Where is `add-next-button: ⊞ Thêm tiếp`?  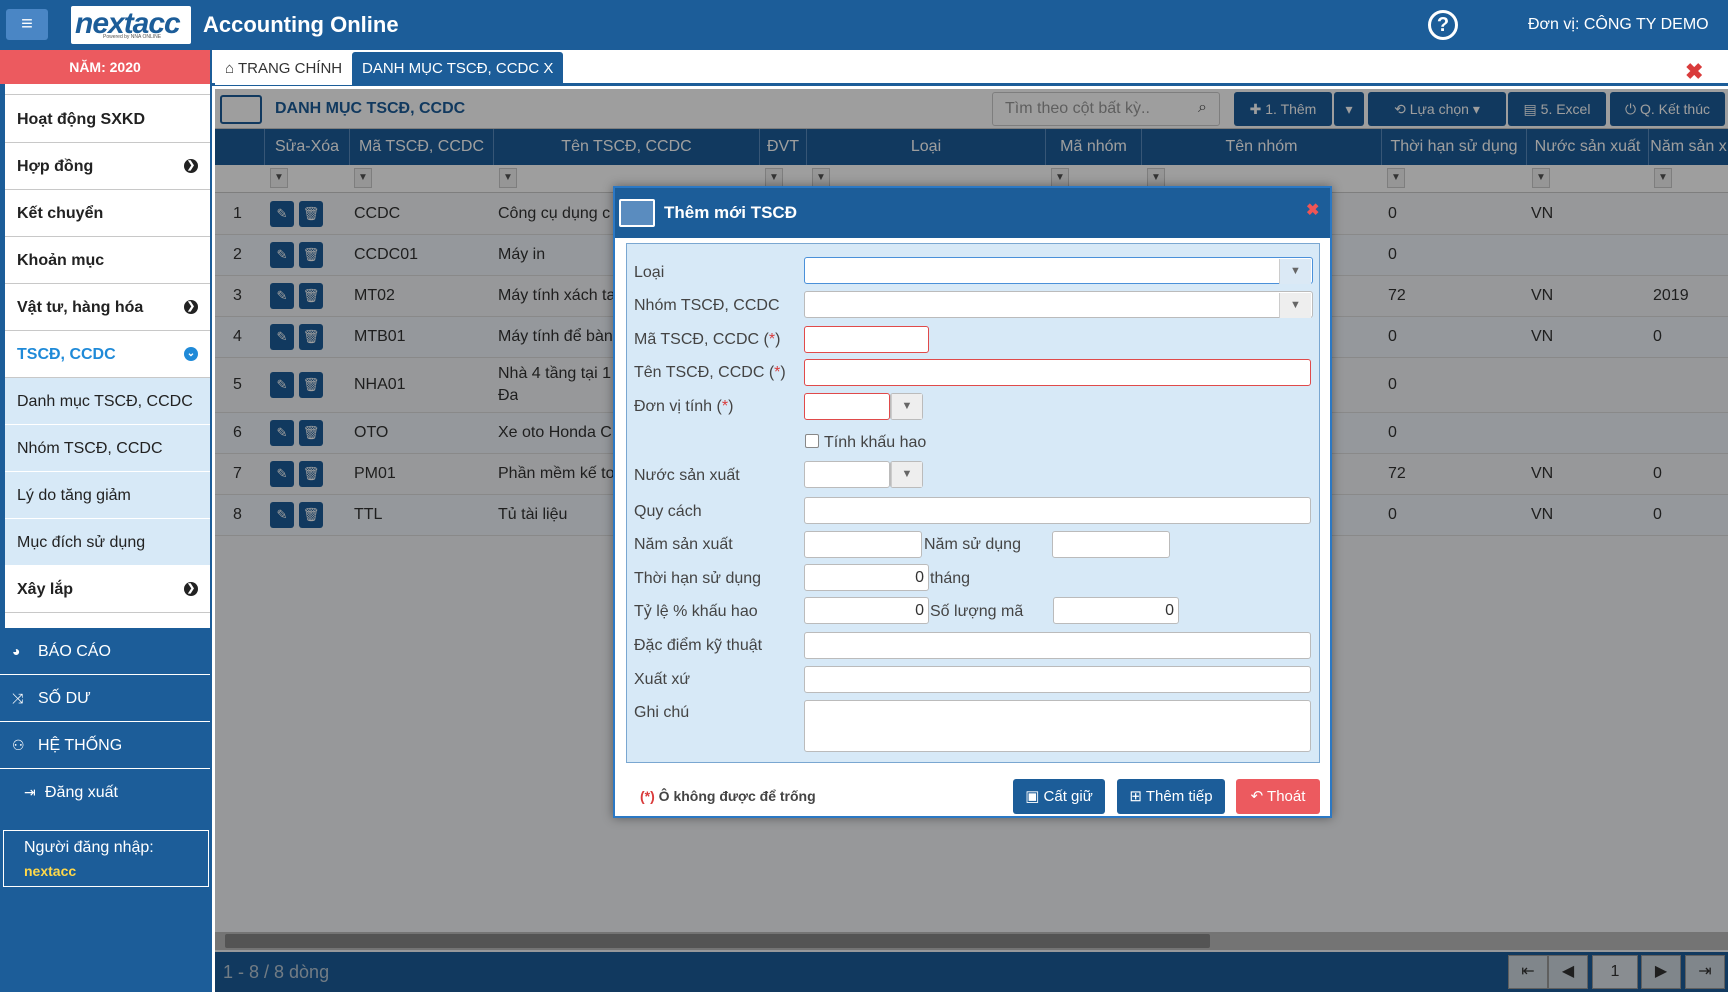 add-next-button: ⊞ Thêm tiếp is located at coordinates (1171, 796).